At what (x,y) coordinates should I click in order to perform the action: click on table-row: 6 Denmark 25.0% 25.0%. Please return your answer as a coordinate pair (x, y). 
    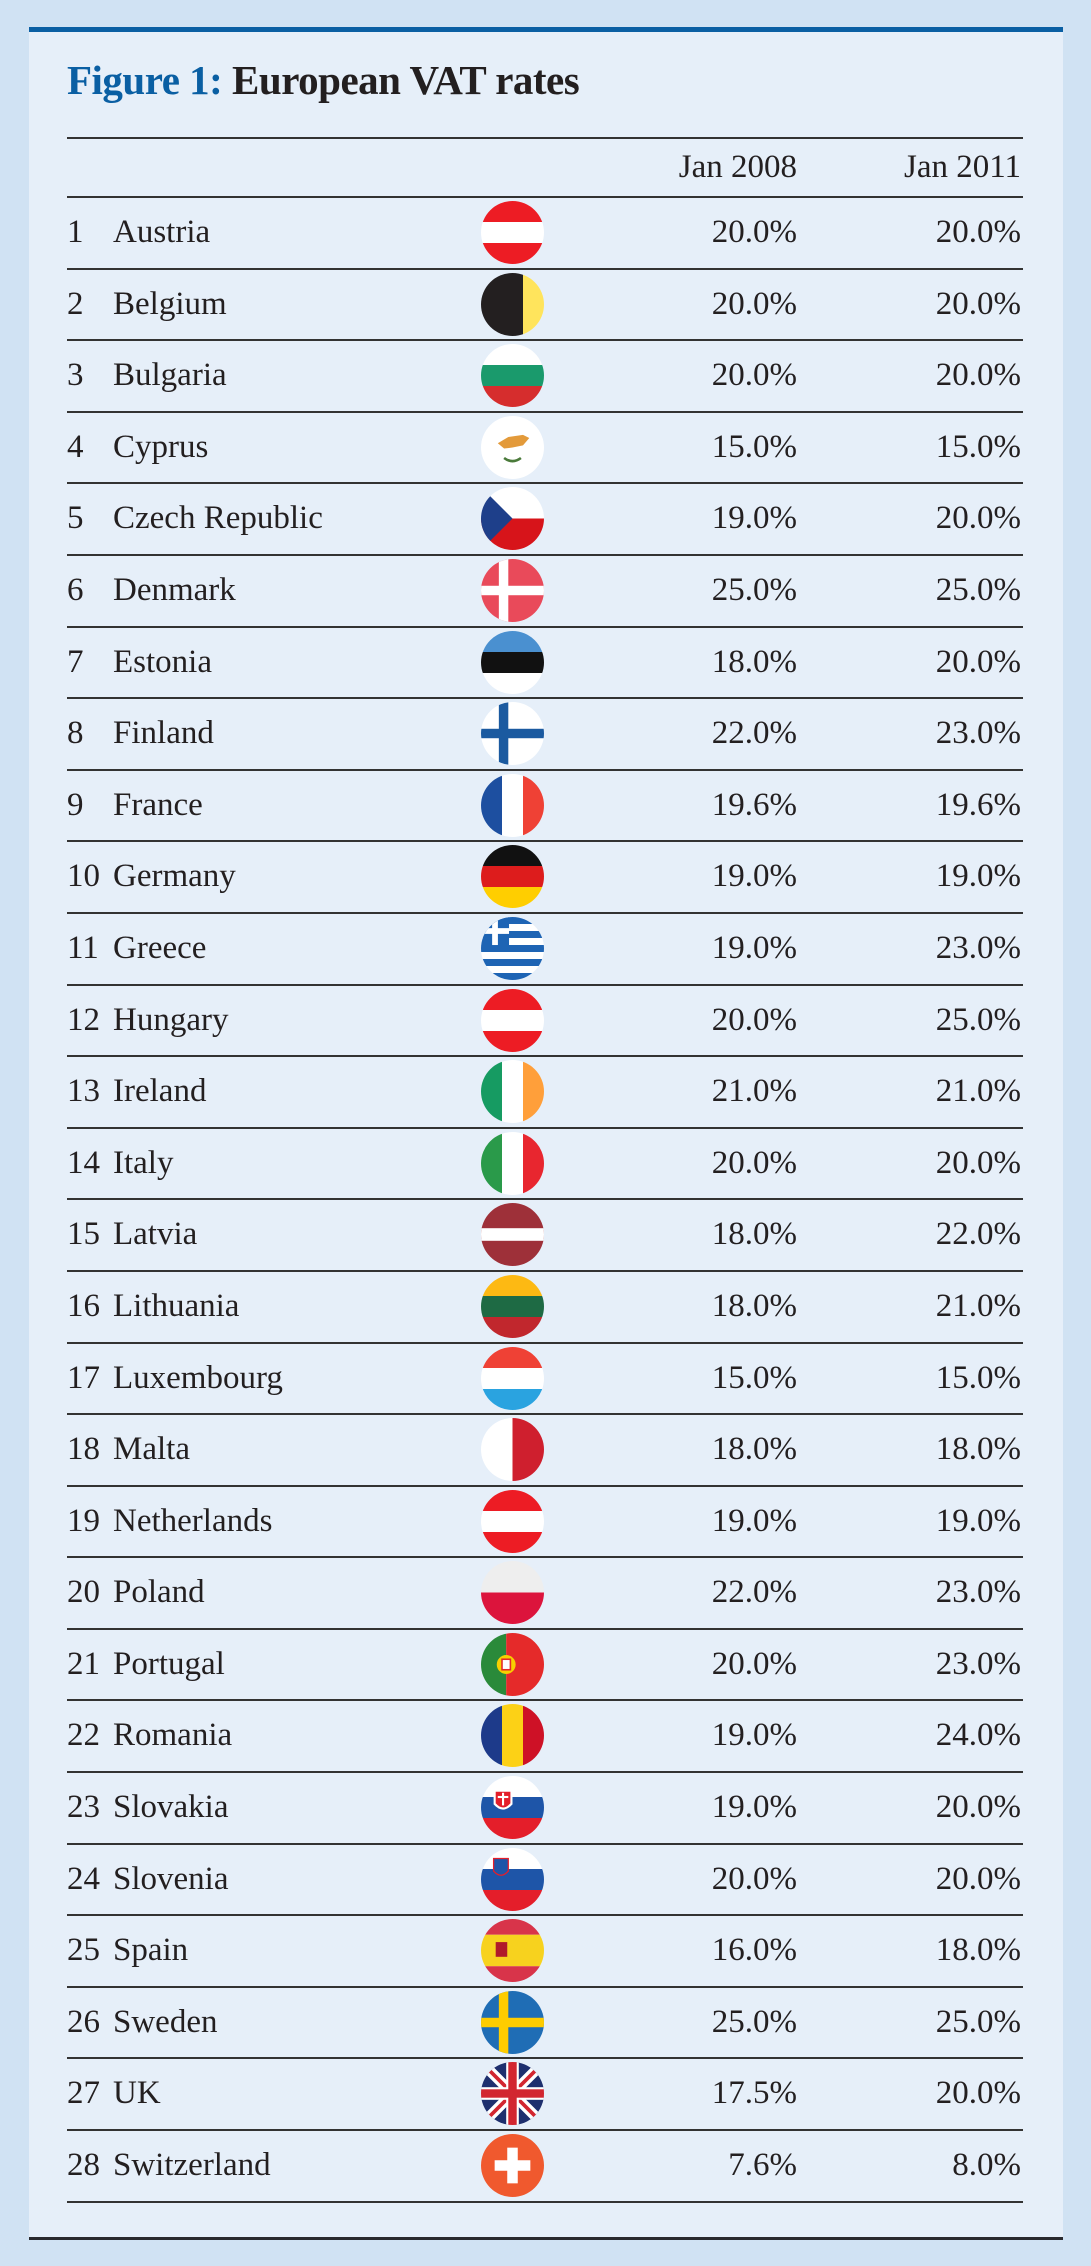
    Looking at the image, I should click on (545, 592).